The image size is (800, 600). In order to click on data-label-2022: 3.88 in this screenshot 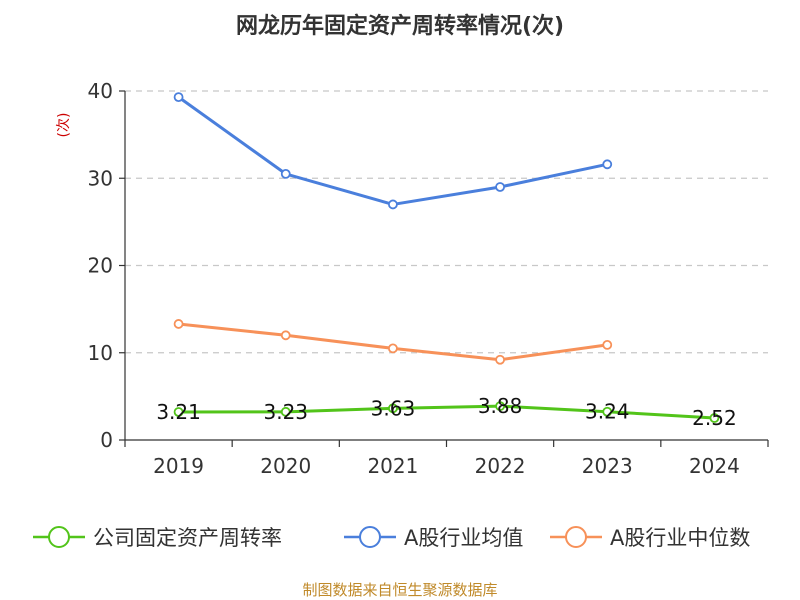, I will do `click(500, 406)`.